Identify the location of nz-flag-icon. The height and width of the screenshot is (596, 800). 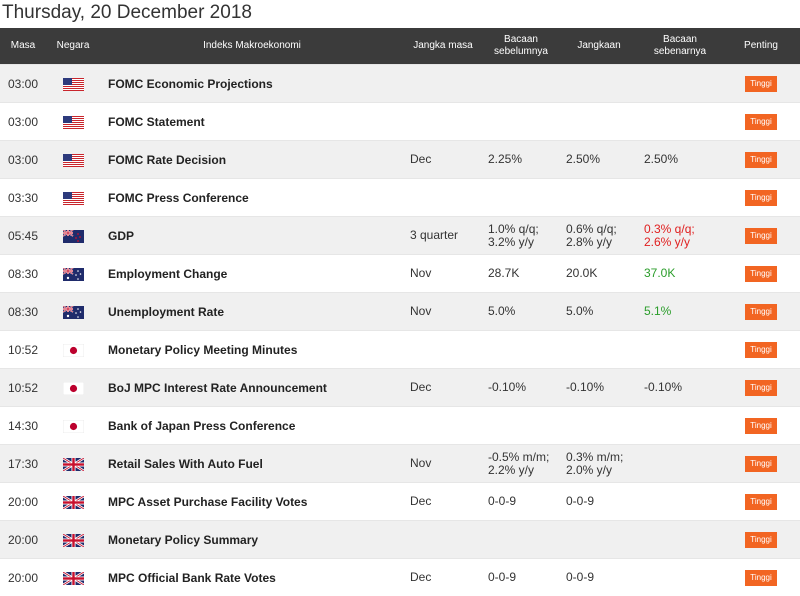
(73, 236).